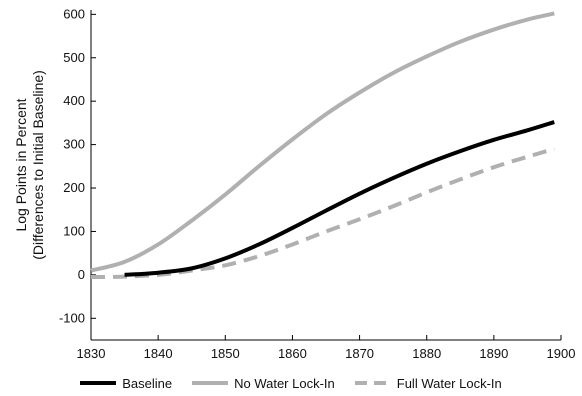  I want to click on x-tick-label: 1890, so click(493, 353).